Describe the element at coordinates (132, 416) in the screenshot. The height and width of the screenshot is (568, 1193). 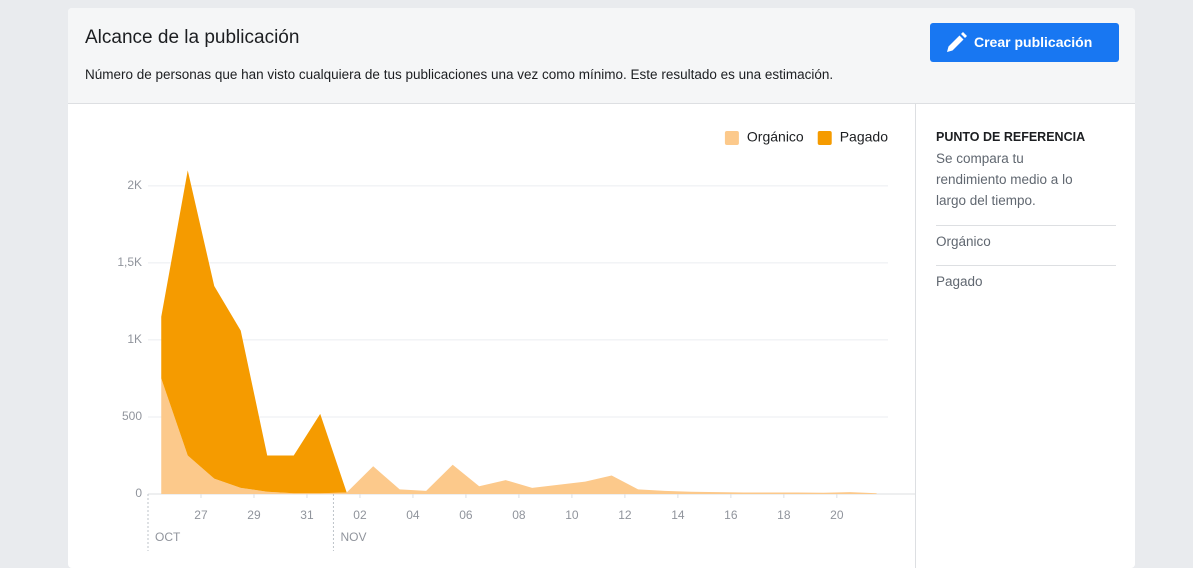
I see `y-tick-label: 500` at that location.